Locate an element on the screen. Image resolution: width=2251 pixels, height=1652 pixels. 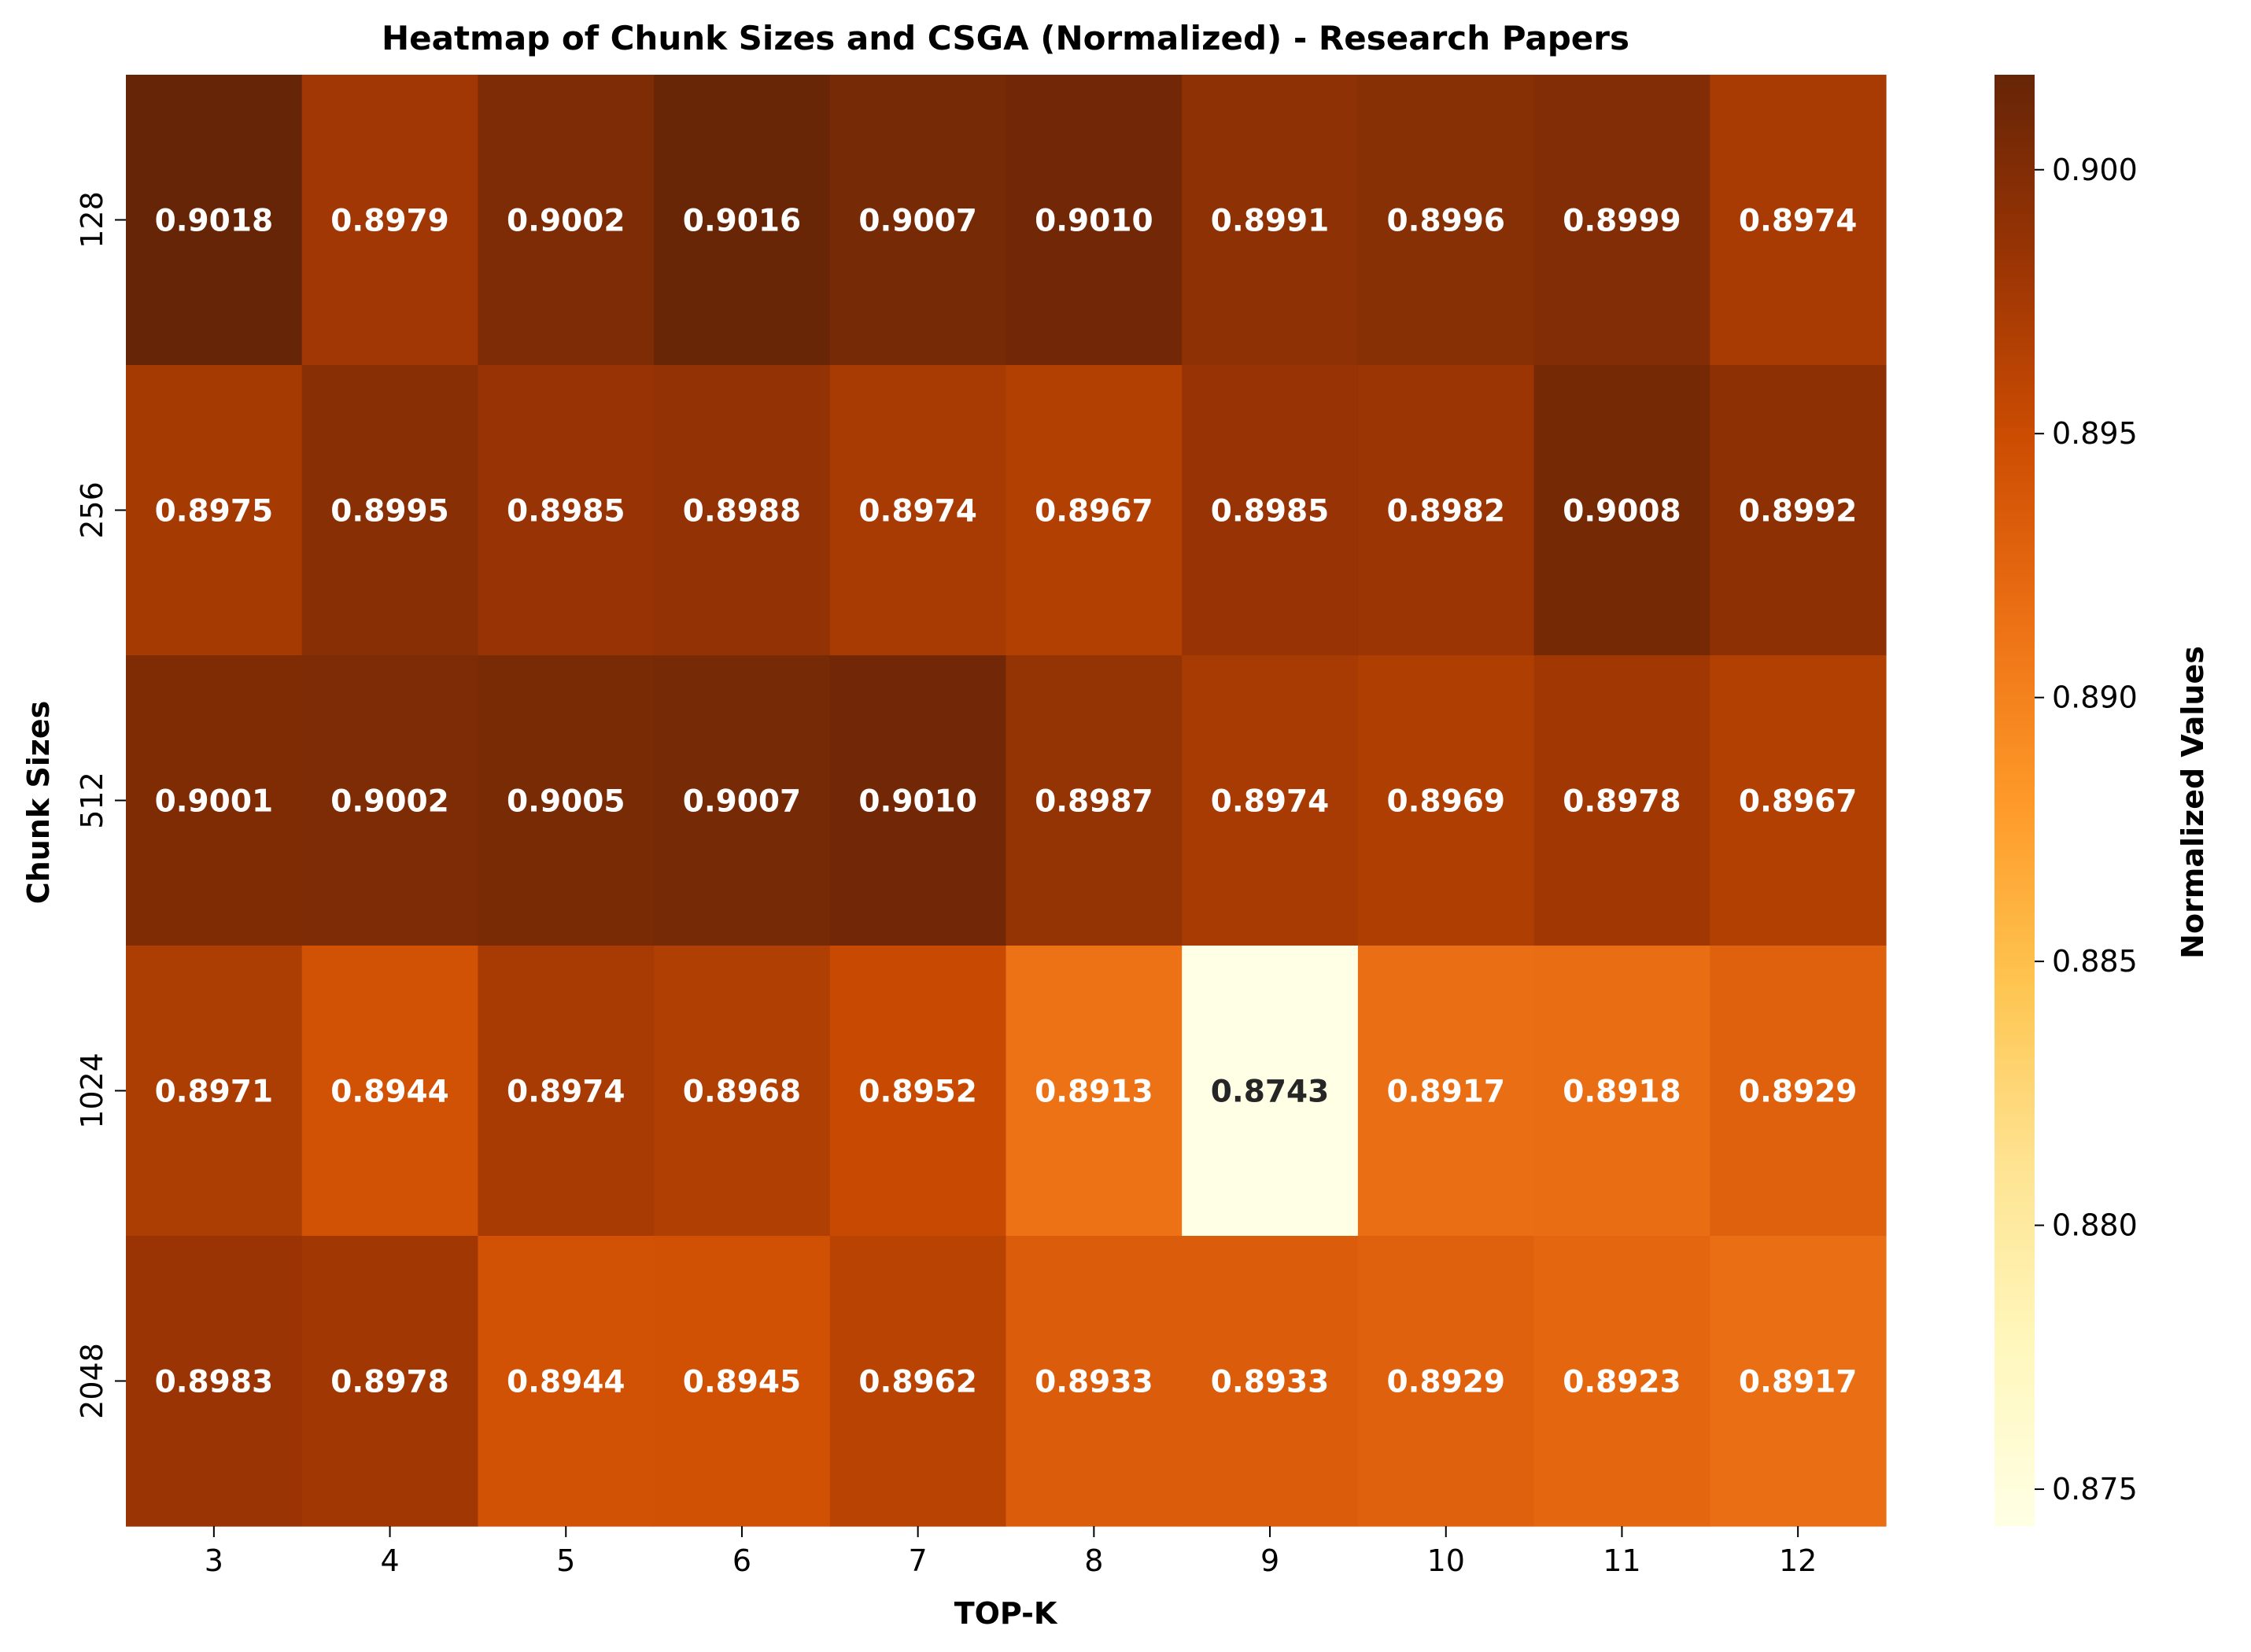
cell-value-label: 0.9007 is located at coordinates (918, 221).